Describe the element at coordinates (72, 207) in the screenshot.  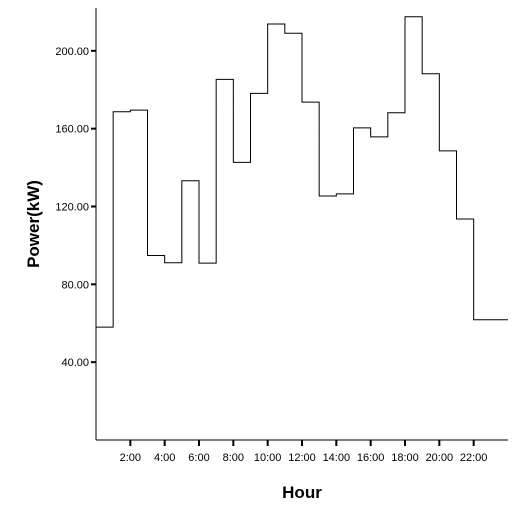
I see `y-tick-label: 120.00` at that location.